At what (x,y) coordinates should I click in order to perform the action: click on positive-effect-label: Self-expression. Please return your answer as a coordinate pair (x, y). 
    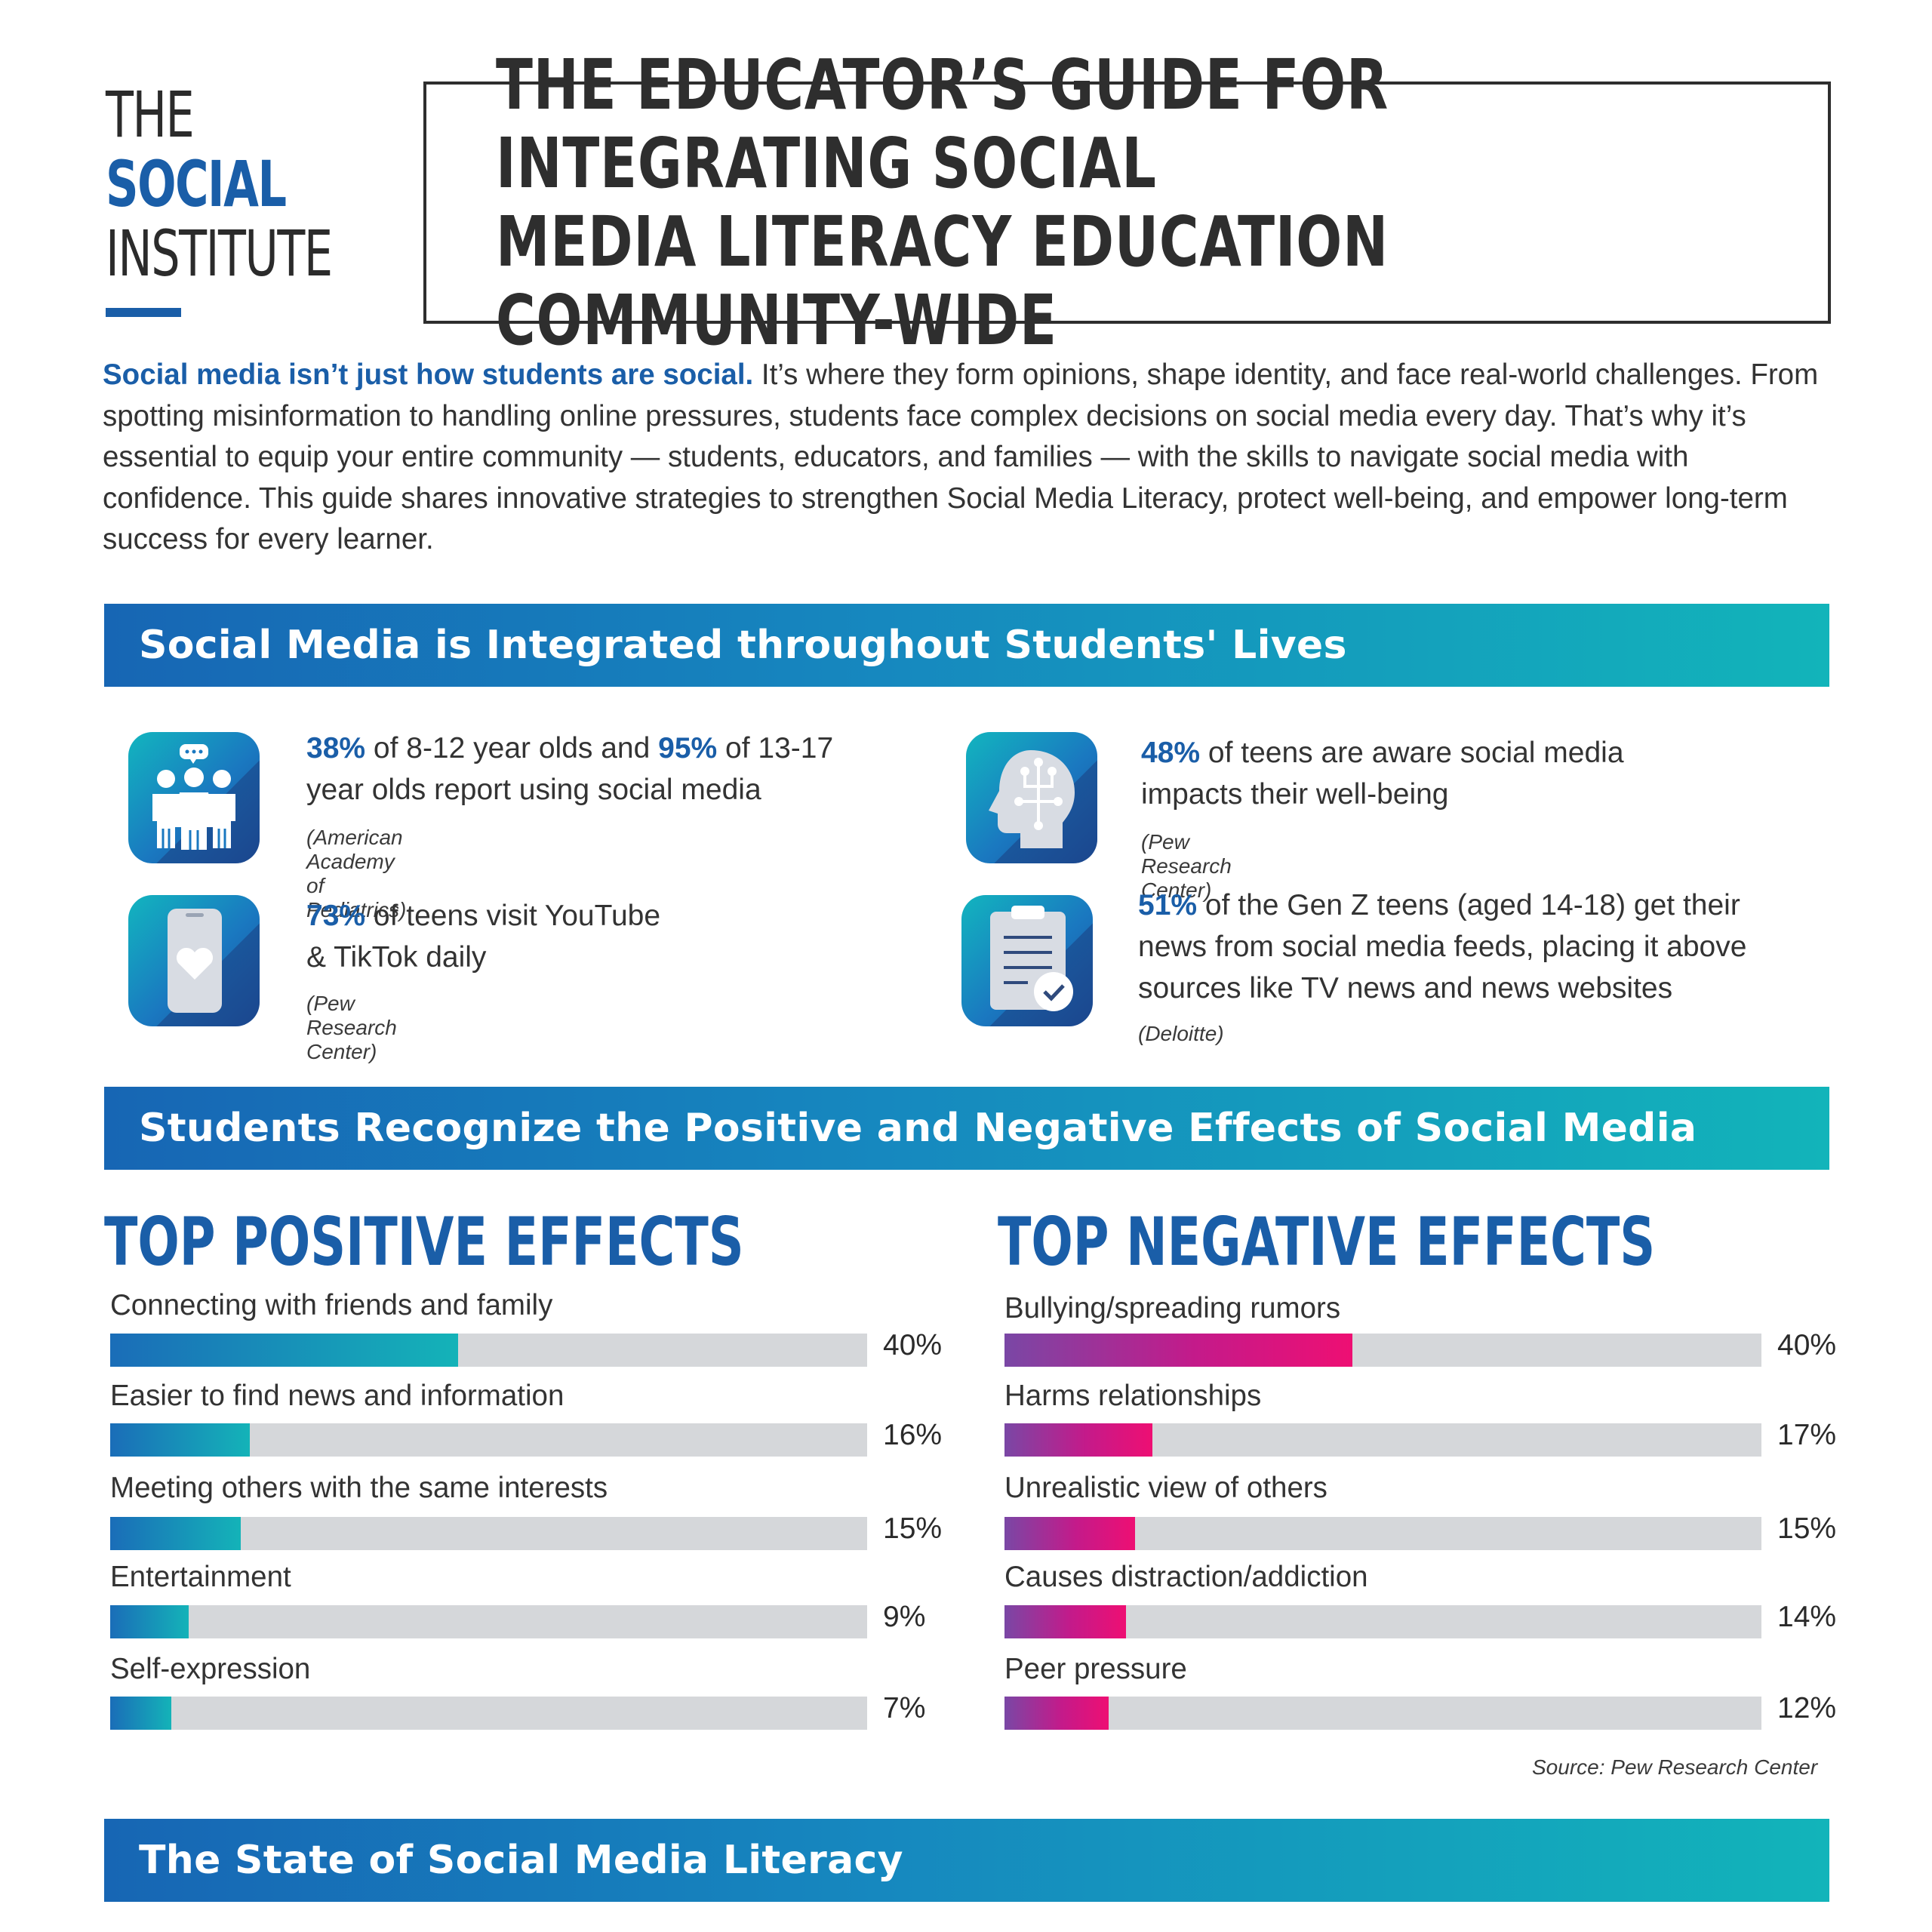
    Looking at the image, I should click on (210, 1669).